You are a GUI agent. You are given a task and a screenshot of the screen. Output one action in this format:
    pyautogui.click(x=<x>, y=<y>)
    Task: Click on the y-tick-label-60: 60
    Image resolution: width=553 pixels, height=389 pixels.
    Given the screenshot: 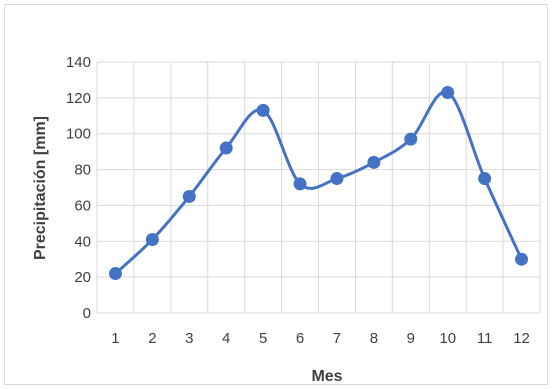 What is the action you would take?
    pyautogui.click(x=82, y=205)
    